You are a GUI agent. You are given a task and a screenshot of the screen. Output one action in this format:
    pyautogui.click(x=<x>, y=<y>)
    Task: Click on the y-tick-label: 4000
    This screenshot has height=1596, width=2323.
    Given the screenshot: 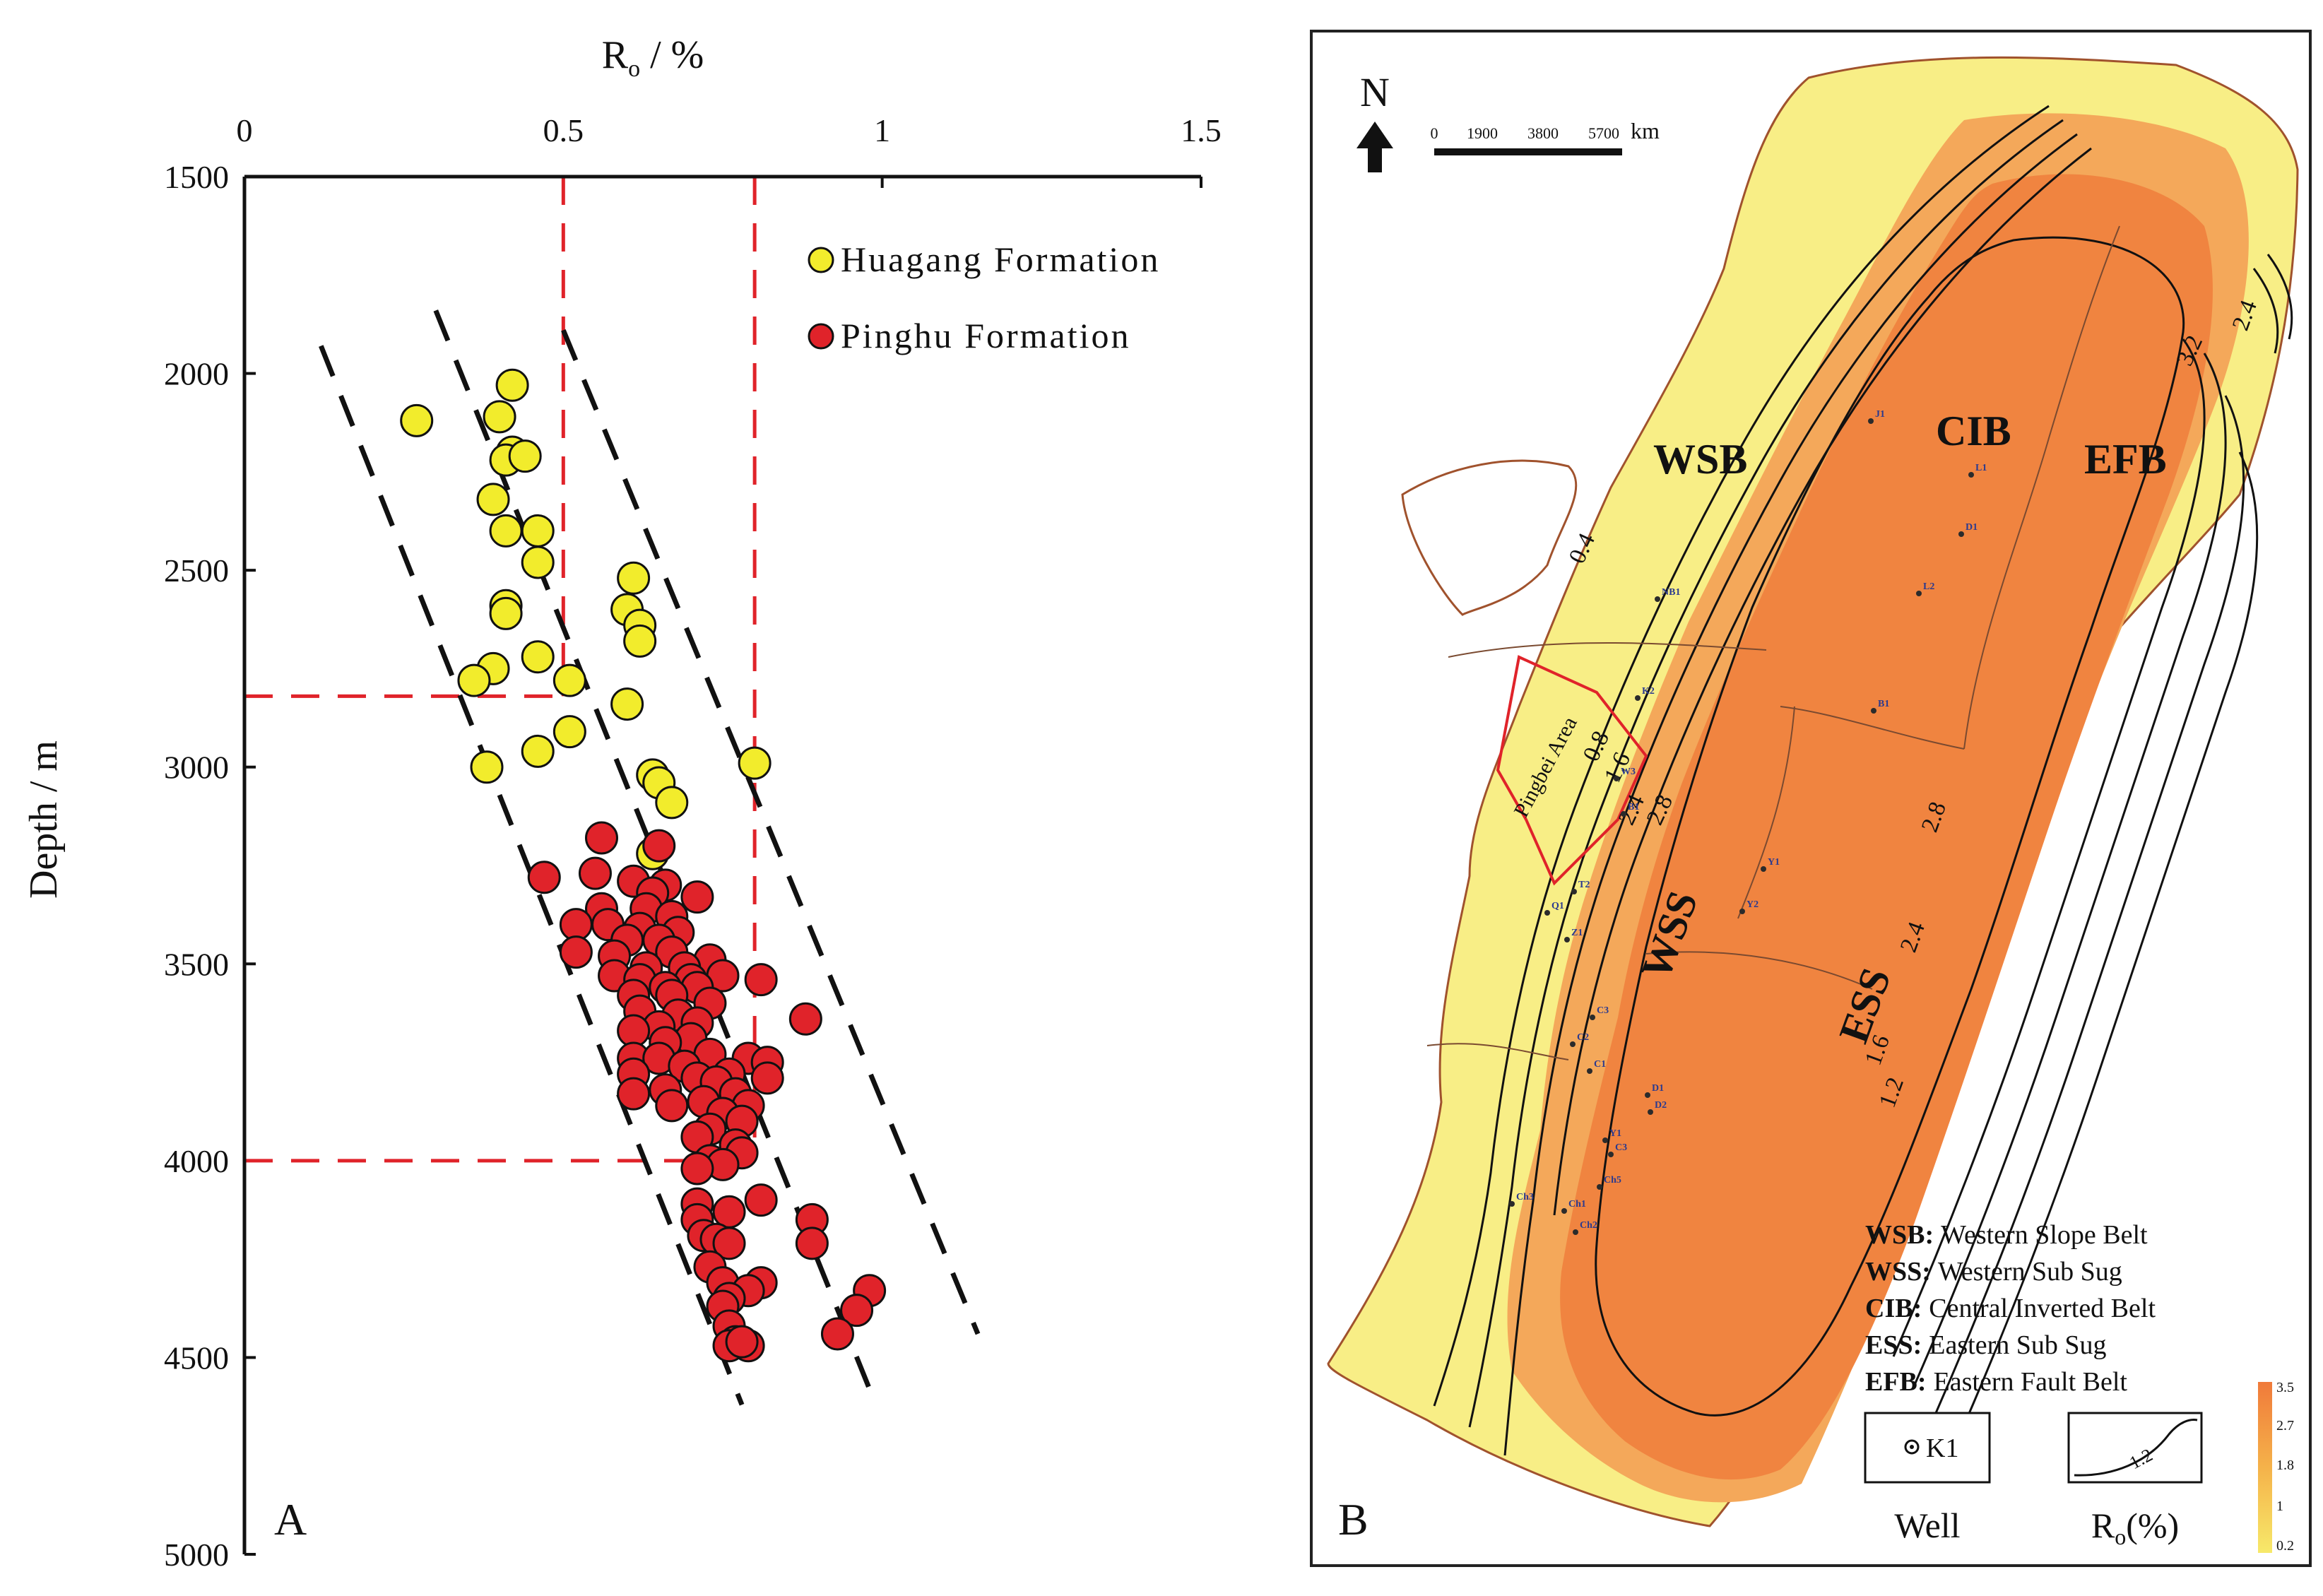 What is the action you would take?
    pyautogui.click(x=196, y=1161)
    